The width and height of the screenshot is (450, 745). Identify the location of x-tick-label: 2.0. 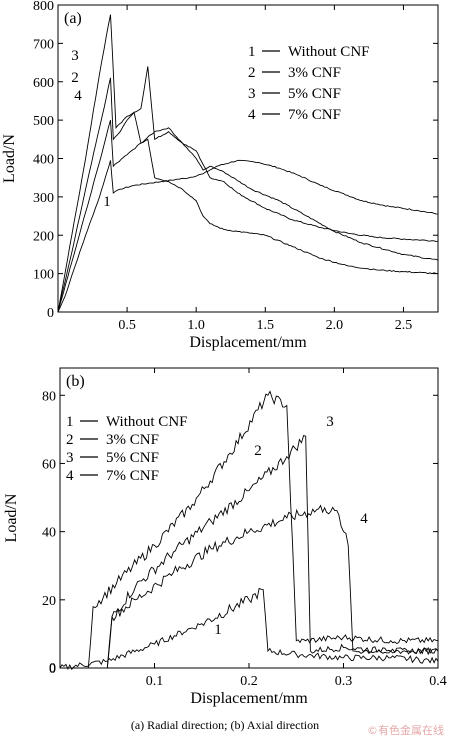
(335, 325).